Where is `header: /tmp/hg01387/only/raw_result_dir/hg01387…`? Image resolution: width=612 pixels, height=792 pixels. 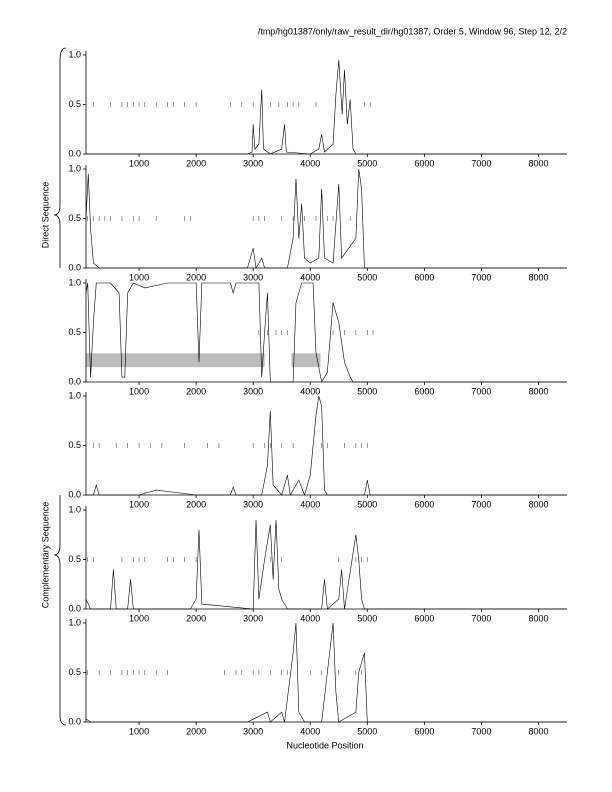
header: /tmp/hg01387/only/raw_result_dir/hg01387… is located at coordinates (412, 31).